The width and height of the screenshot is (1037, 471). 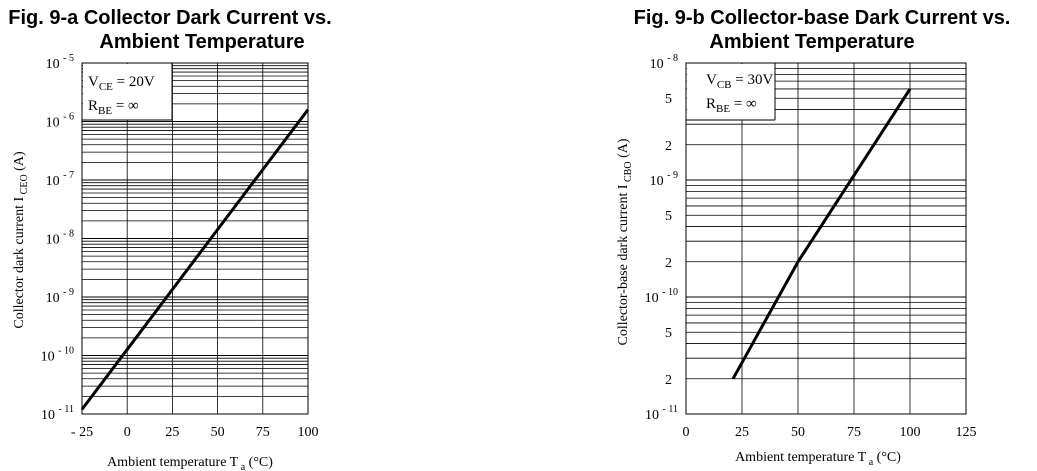 I want to click on chart-9b-x-tick-label: 25, so click(x=742, y=432).